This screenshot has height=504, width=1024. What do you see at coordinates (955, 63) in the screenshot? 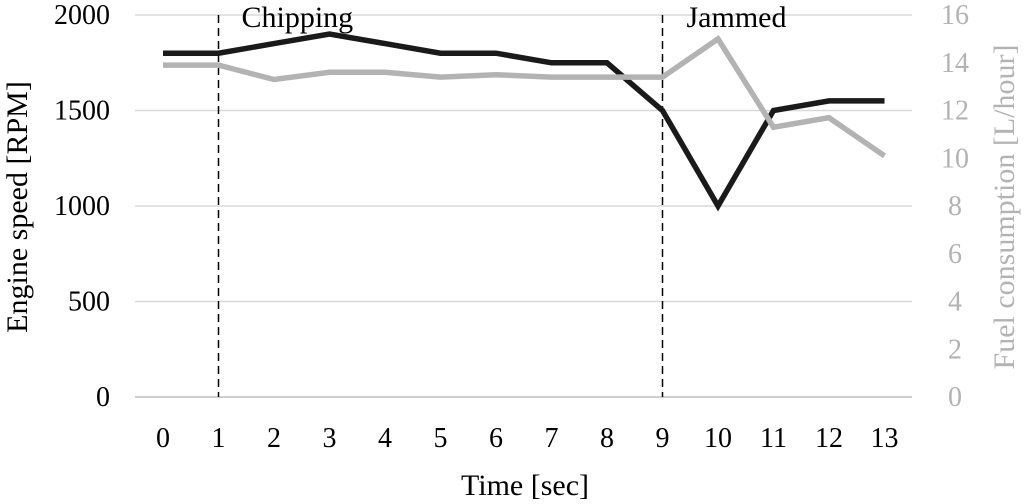
I see `y2-tick-label: 14` at bounding box center [955, 63].